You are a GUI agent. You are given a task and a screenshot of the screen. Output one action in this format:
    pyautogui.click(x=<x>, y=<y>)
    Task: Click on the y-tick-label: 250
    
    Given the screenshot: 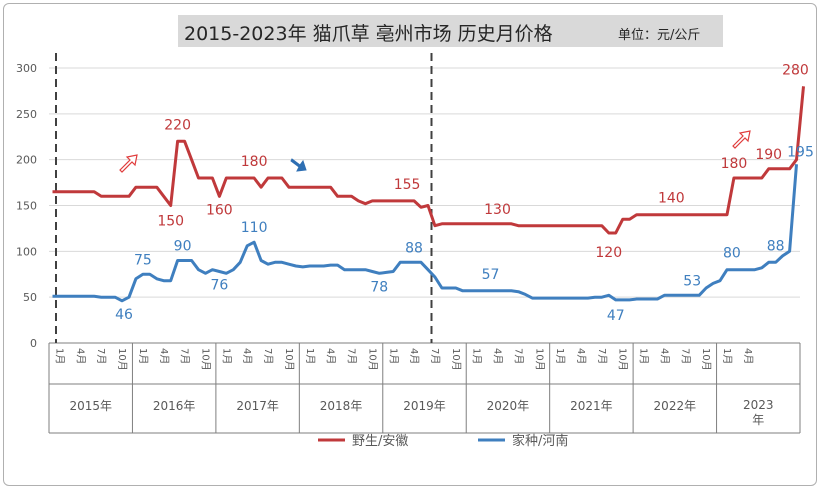 What is the action you would take?
    pyautogui.click(x=26, y=114)
    